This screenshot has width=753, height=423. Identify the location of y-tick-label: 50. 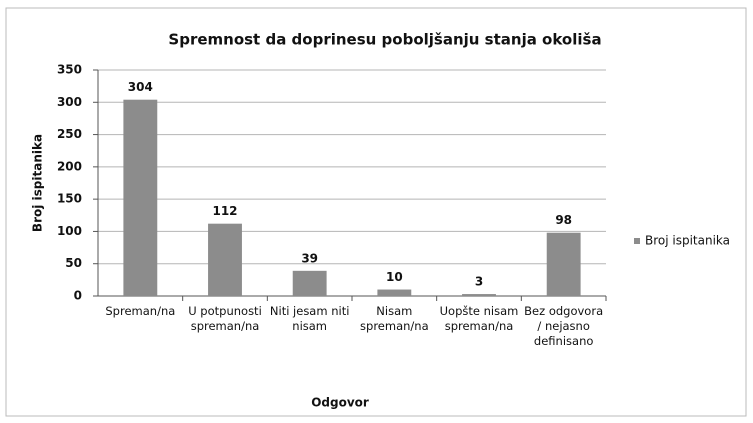
(73, 263).